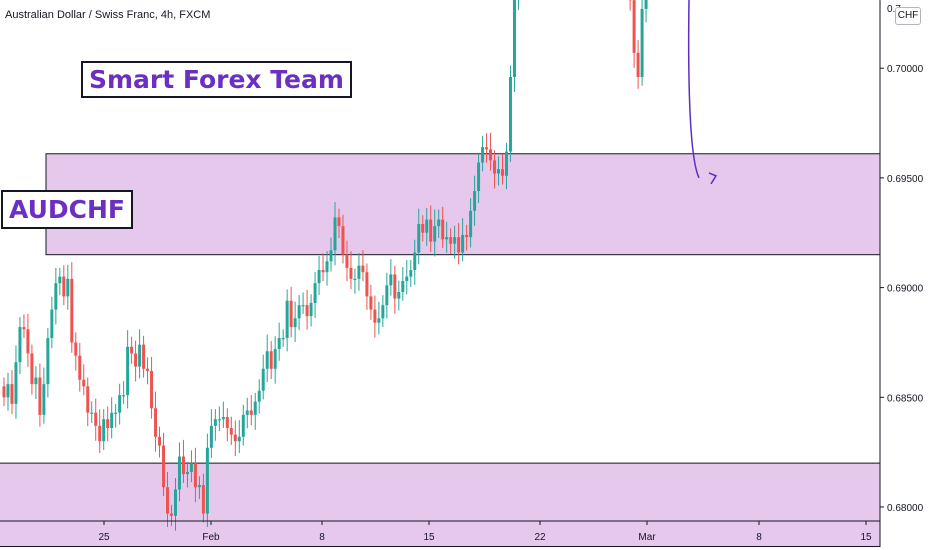  Describe the element at coordinates (216, 79) in the screenshot. I see `team-label: Smart Forex Team` at that location.